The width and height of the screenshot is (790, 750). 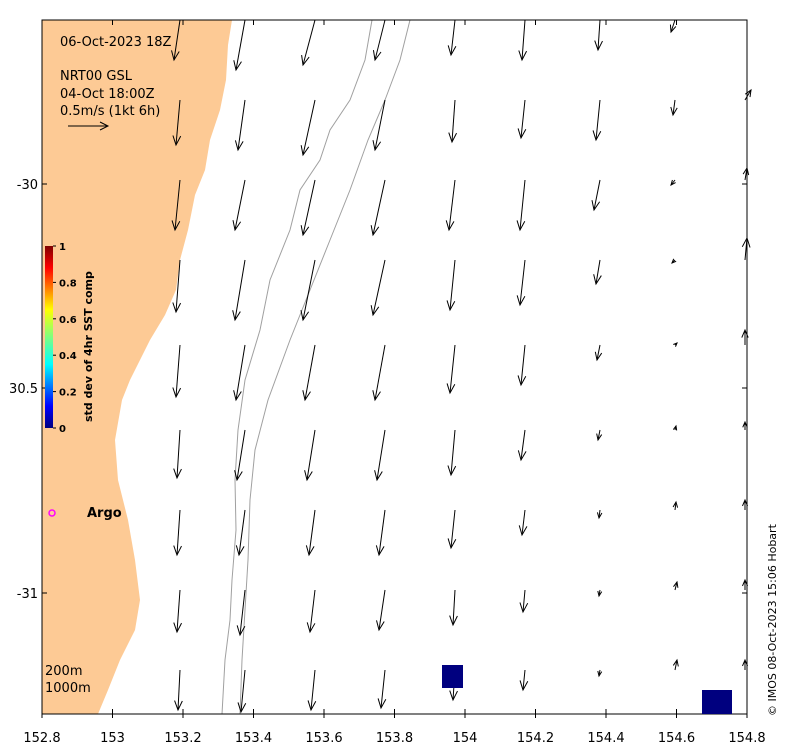 I want to click on scale-arrow, so click(x=89, y=126).